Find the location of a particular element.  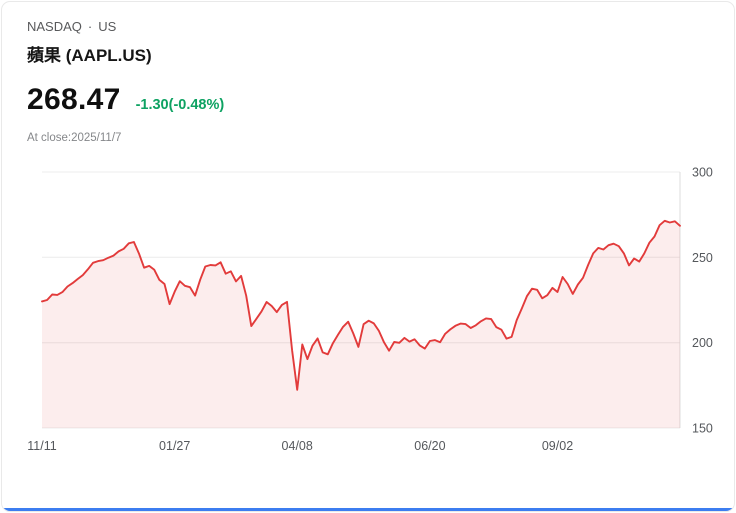

region-label: US is located at coordinates (107, 26).